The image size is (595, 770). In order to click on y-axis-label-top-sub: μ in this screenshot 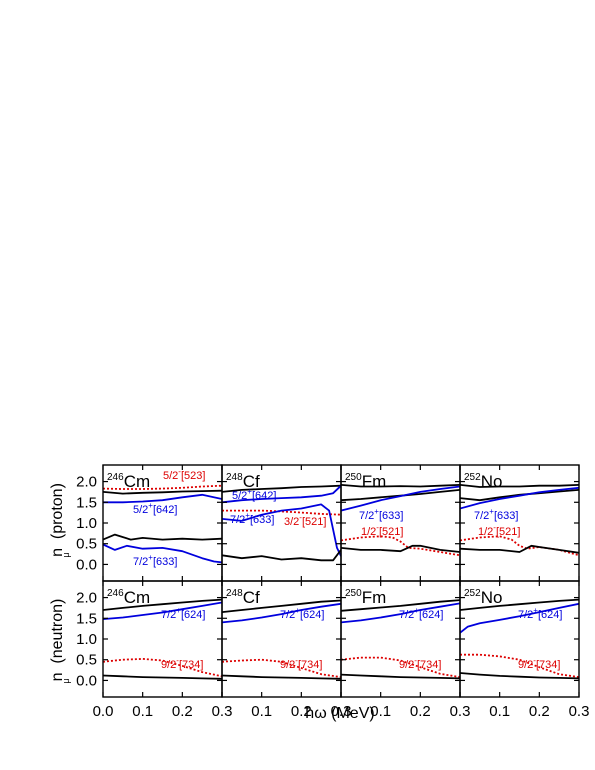, I will do `click(66, 554)`.